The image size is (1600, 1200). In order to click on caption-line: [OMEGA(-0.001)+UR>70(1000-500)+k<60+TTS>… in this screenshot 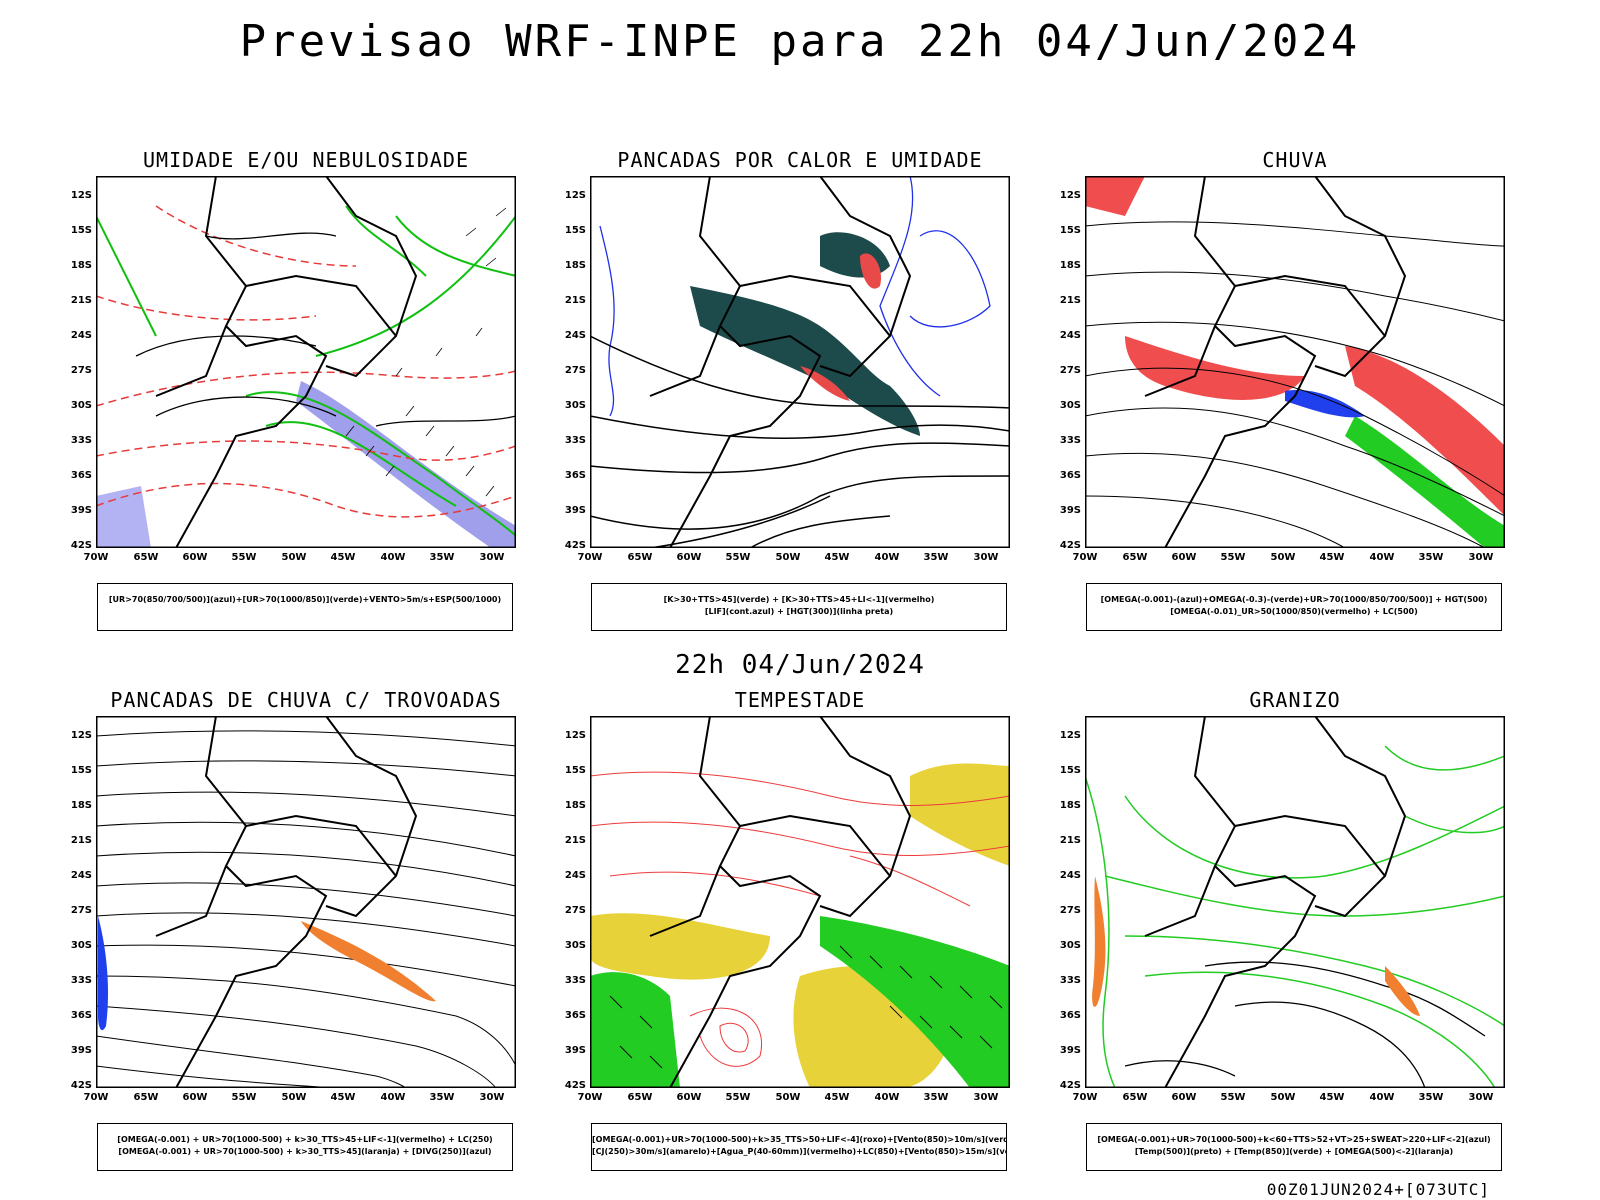, I will do `click(1294, 1139)`.